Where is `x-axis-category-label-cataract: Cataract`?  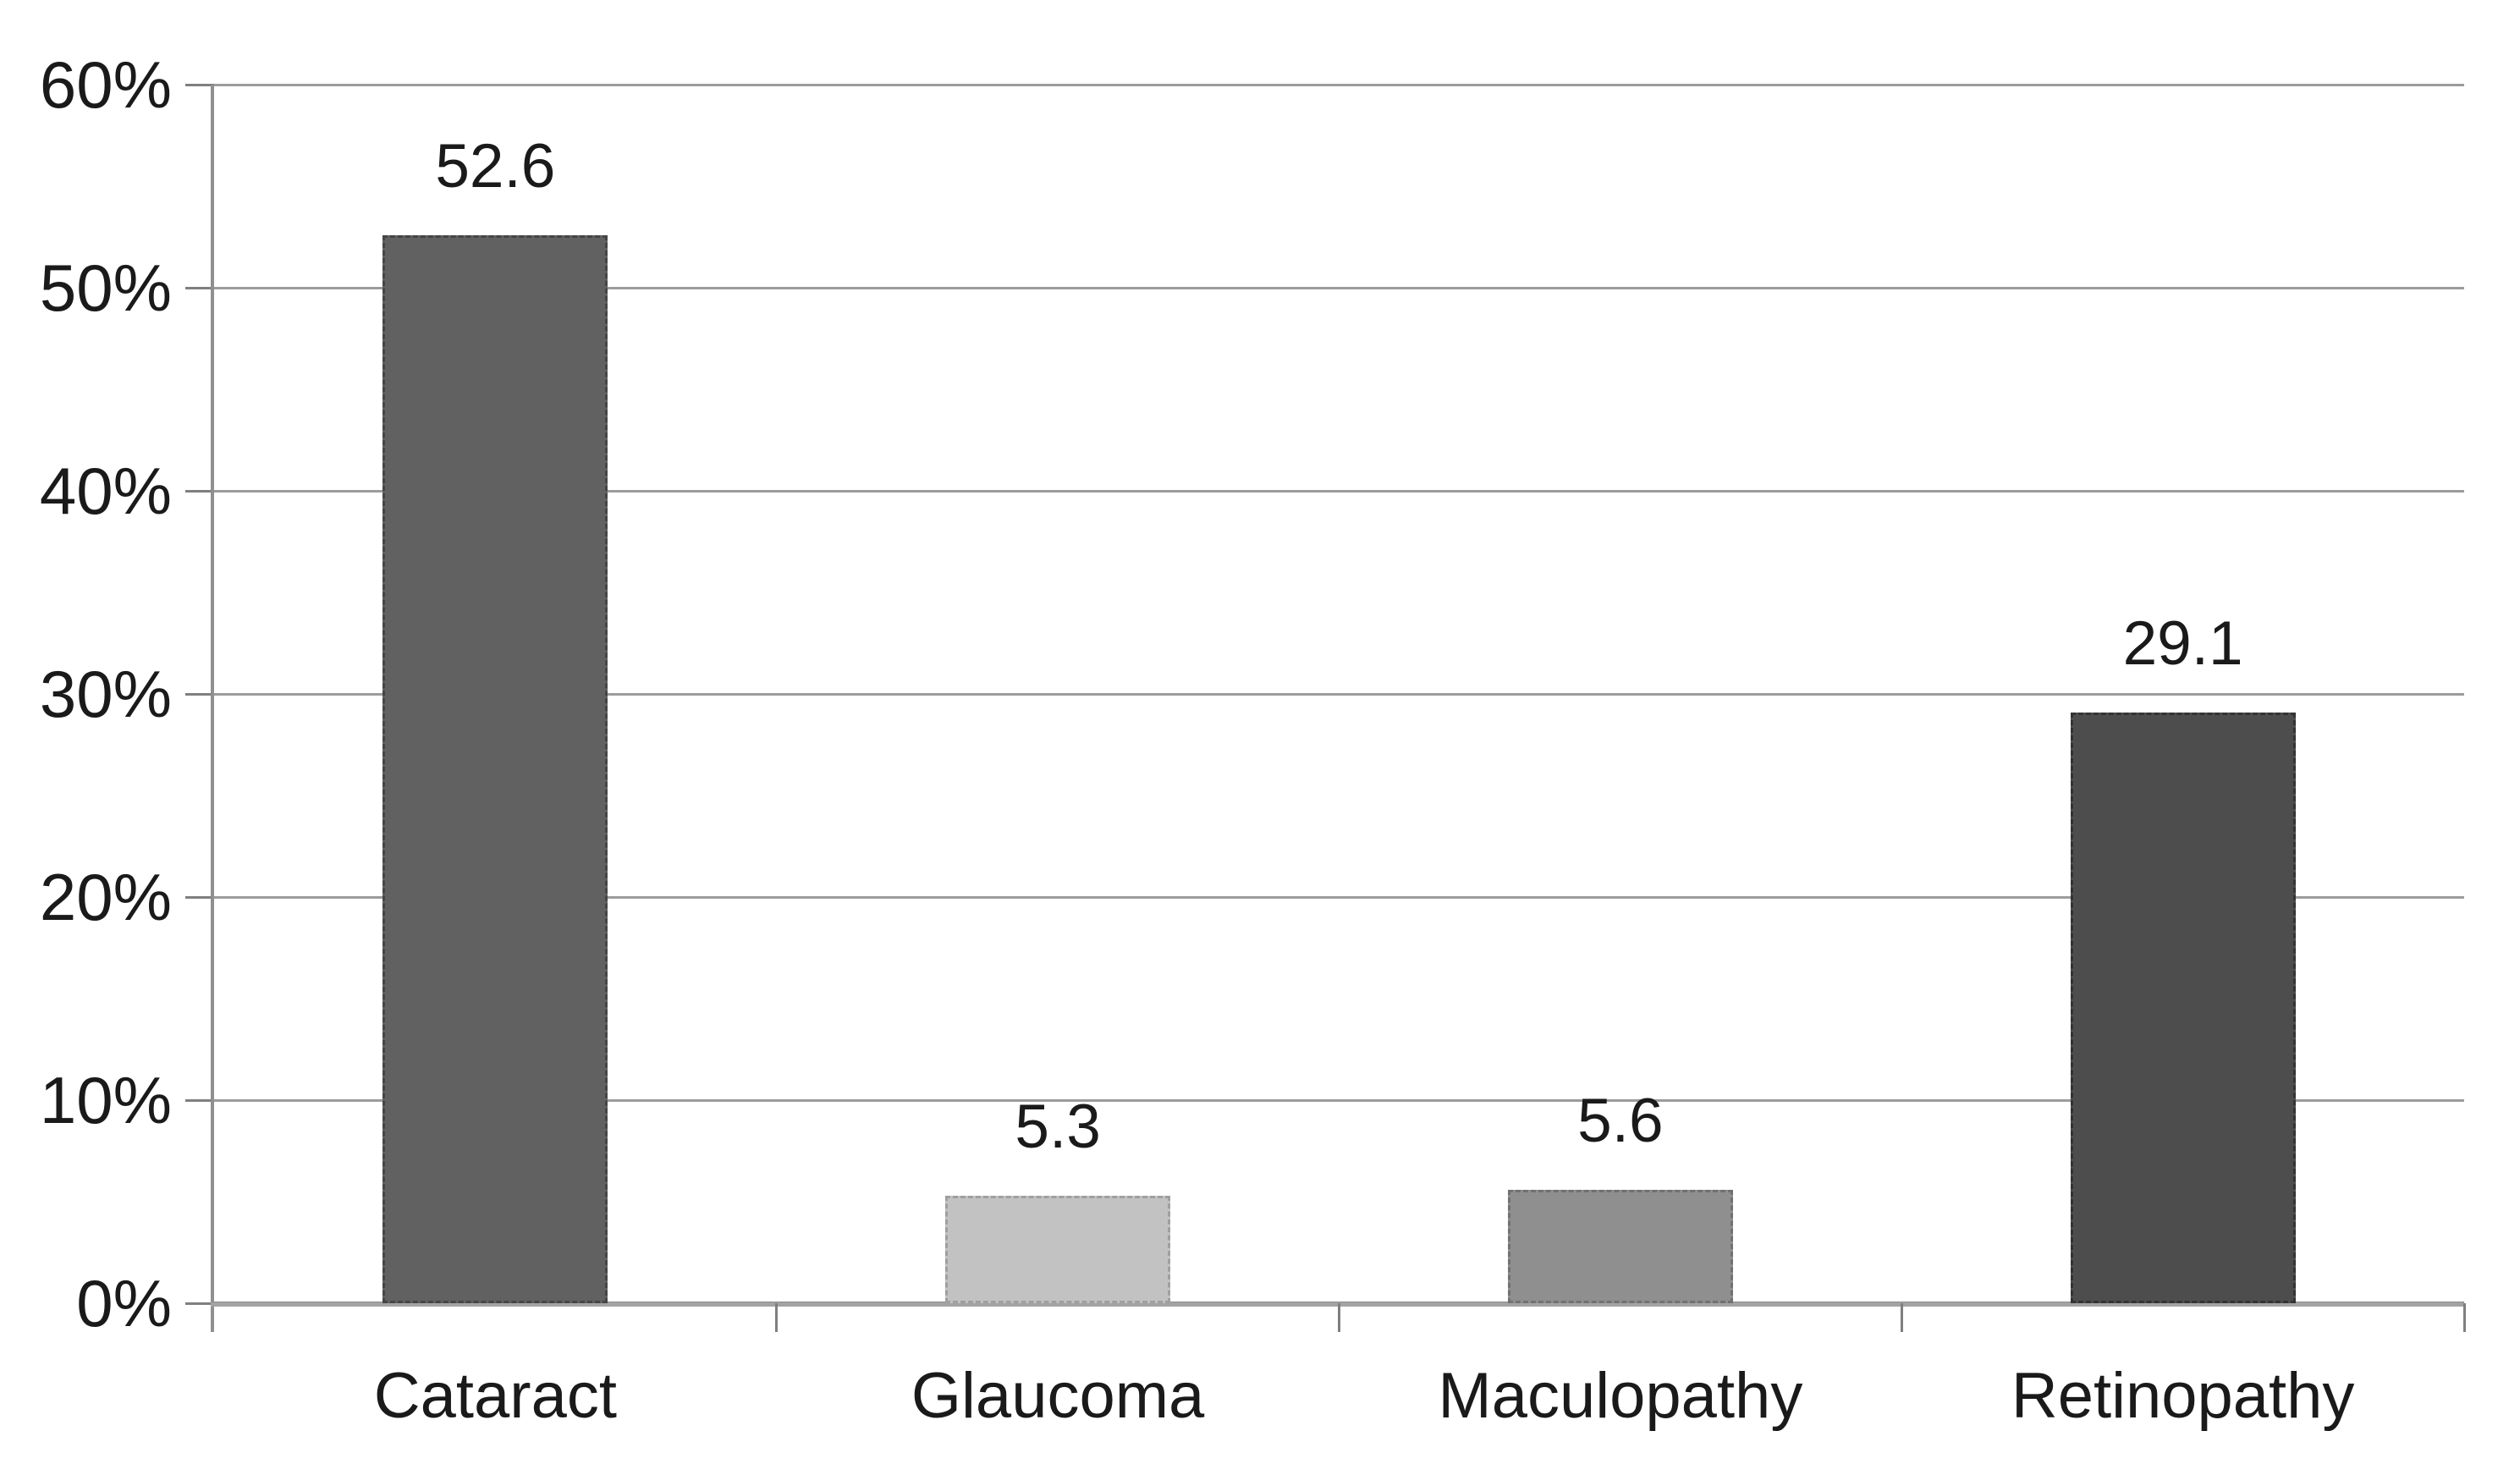
x-axis-category-label-cataract: Cataract is located at coordinates (495, 1396).